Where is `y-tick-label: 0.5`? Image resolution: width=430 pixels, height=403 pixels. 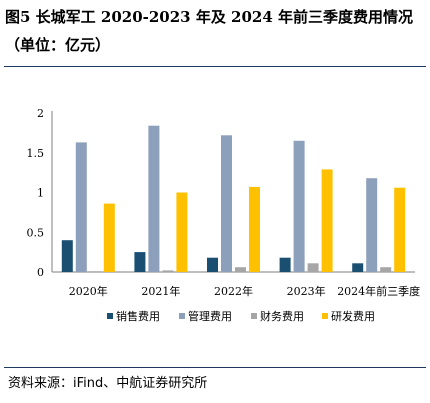 y-tick-label: 0.5 is located at coordinates (36, 232).